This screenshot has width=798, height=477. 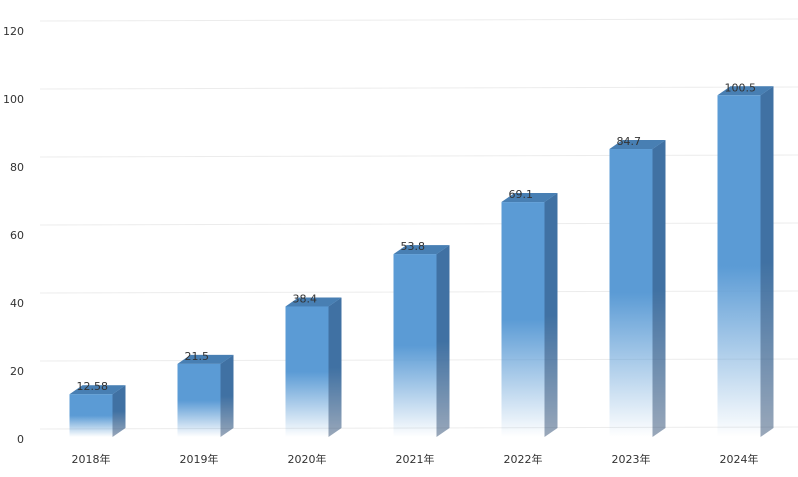 I want to click on y-tick-label: 100, so click(x=13, y=99).